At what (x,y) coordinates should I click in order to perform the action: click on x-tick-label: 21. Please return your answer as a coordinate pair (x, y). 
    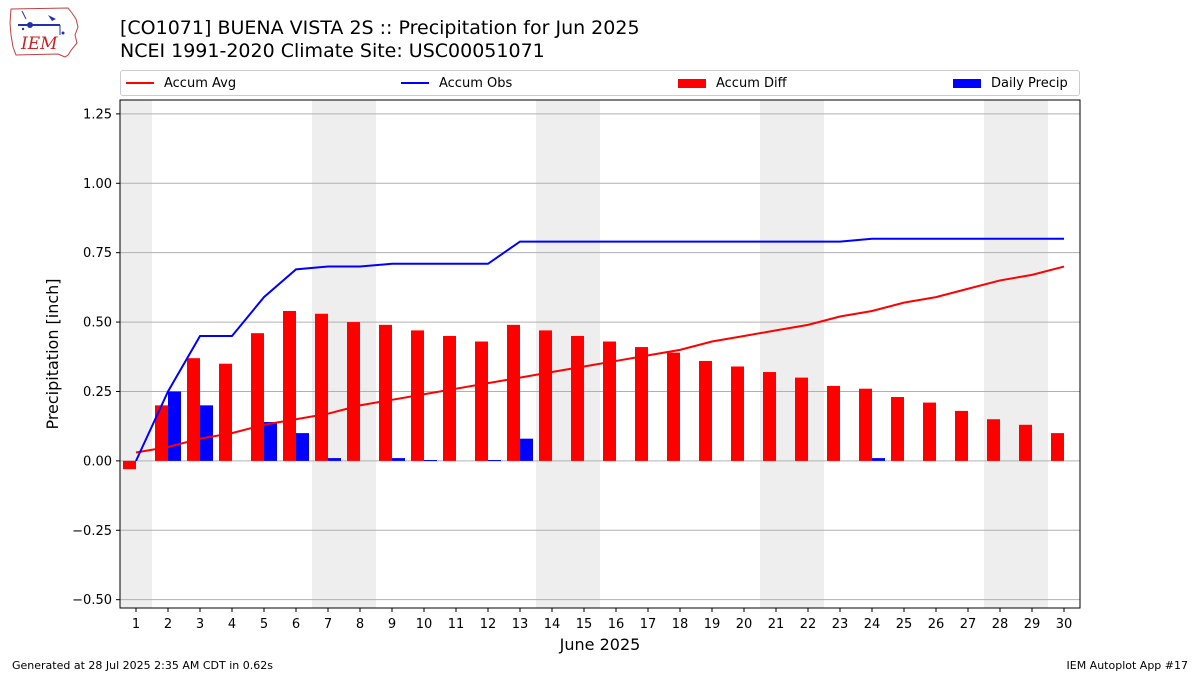
    Looking at the image, I should click on (776, 624).